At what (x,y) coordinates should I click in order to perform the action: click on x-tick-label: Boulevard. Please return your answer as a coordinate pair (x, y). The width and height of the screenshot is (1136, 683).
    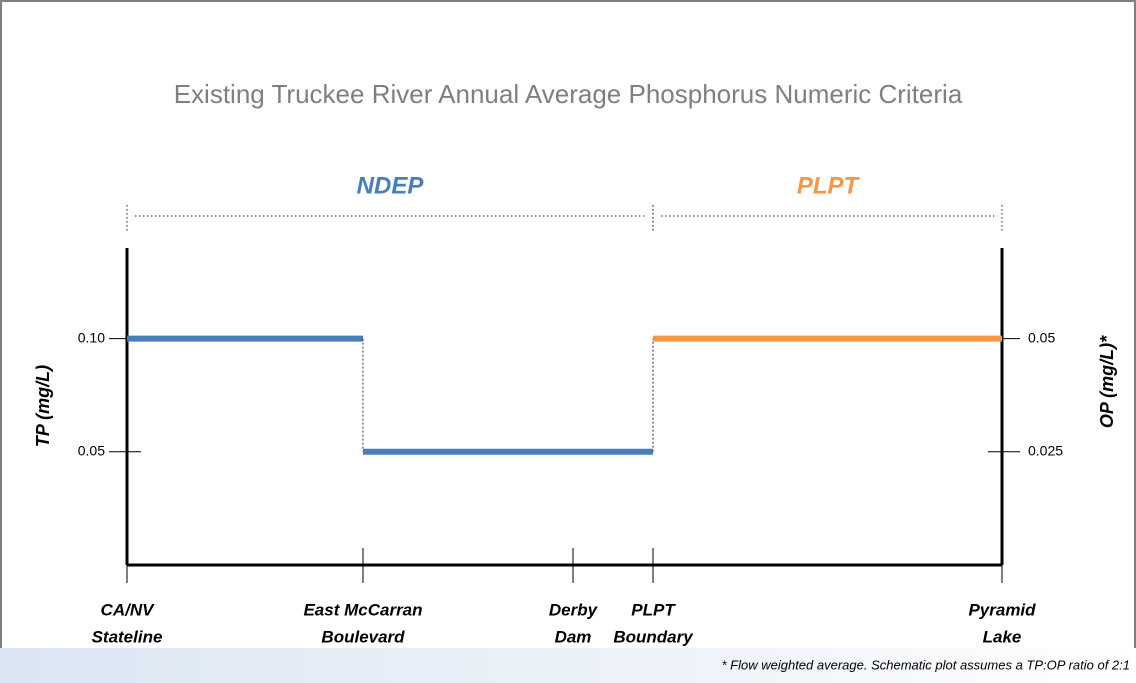
    Looking at the image, I should click on (363, 636).